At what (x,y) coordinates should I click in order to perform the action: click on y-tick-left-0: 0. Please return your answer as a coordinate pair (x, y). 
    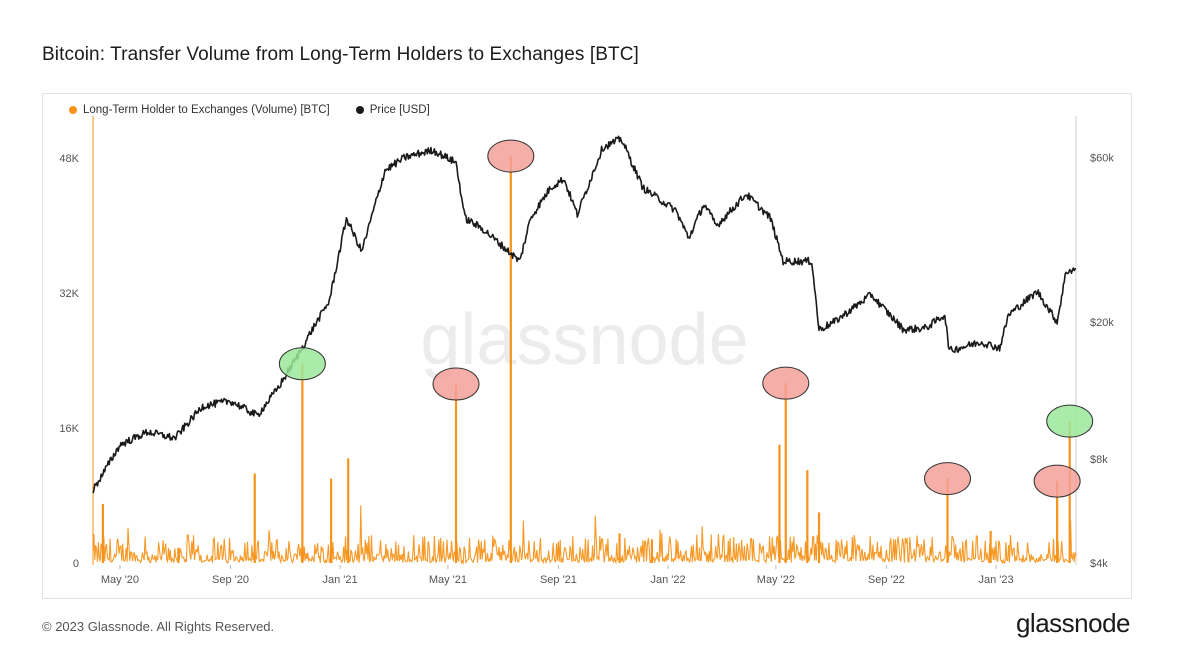
    Looking at the image, I should click on (76, 564).